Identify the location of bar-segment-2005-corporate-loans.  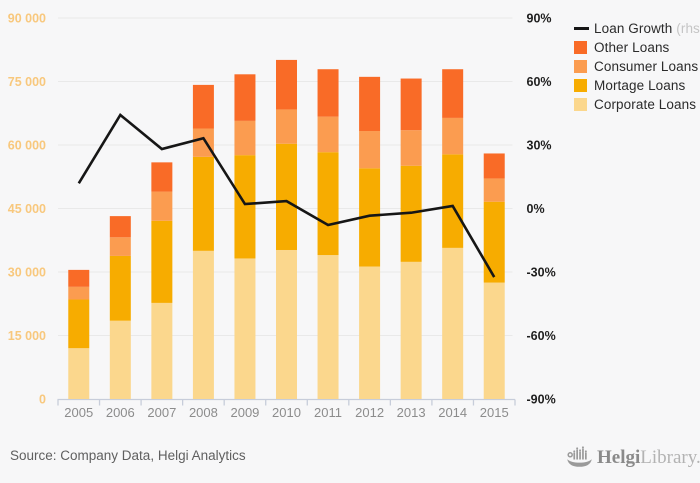
(79, 373).